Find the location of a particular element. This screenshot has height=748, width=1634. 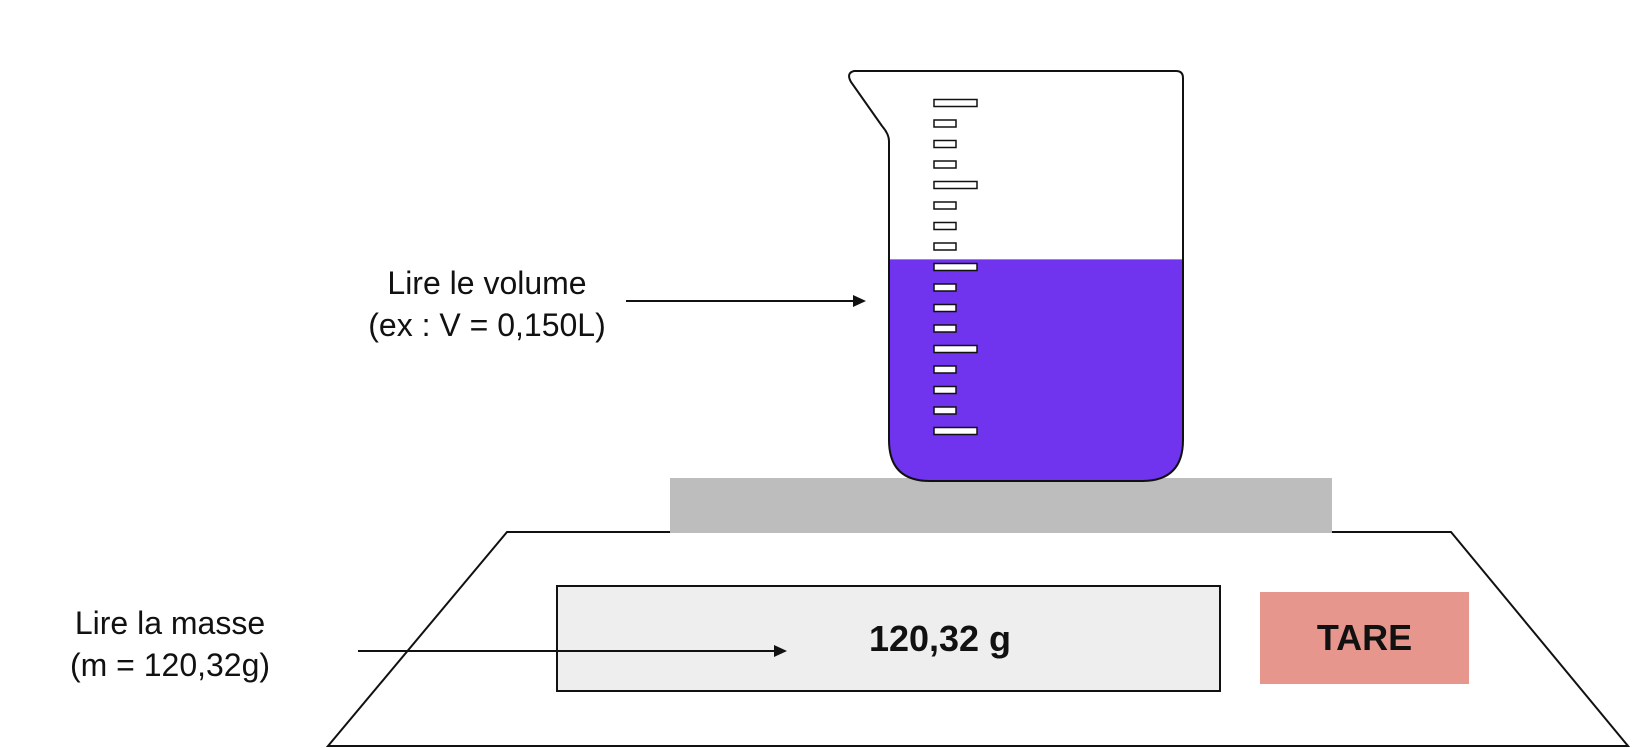

beaker-liquid is located at coordinates (1031, 370).